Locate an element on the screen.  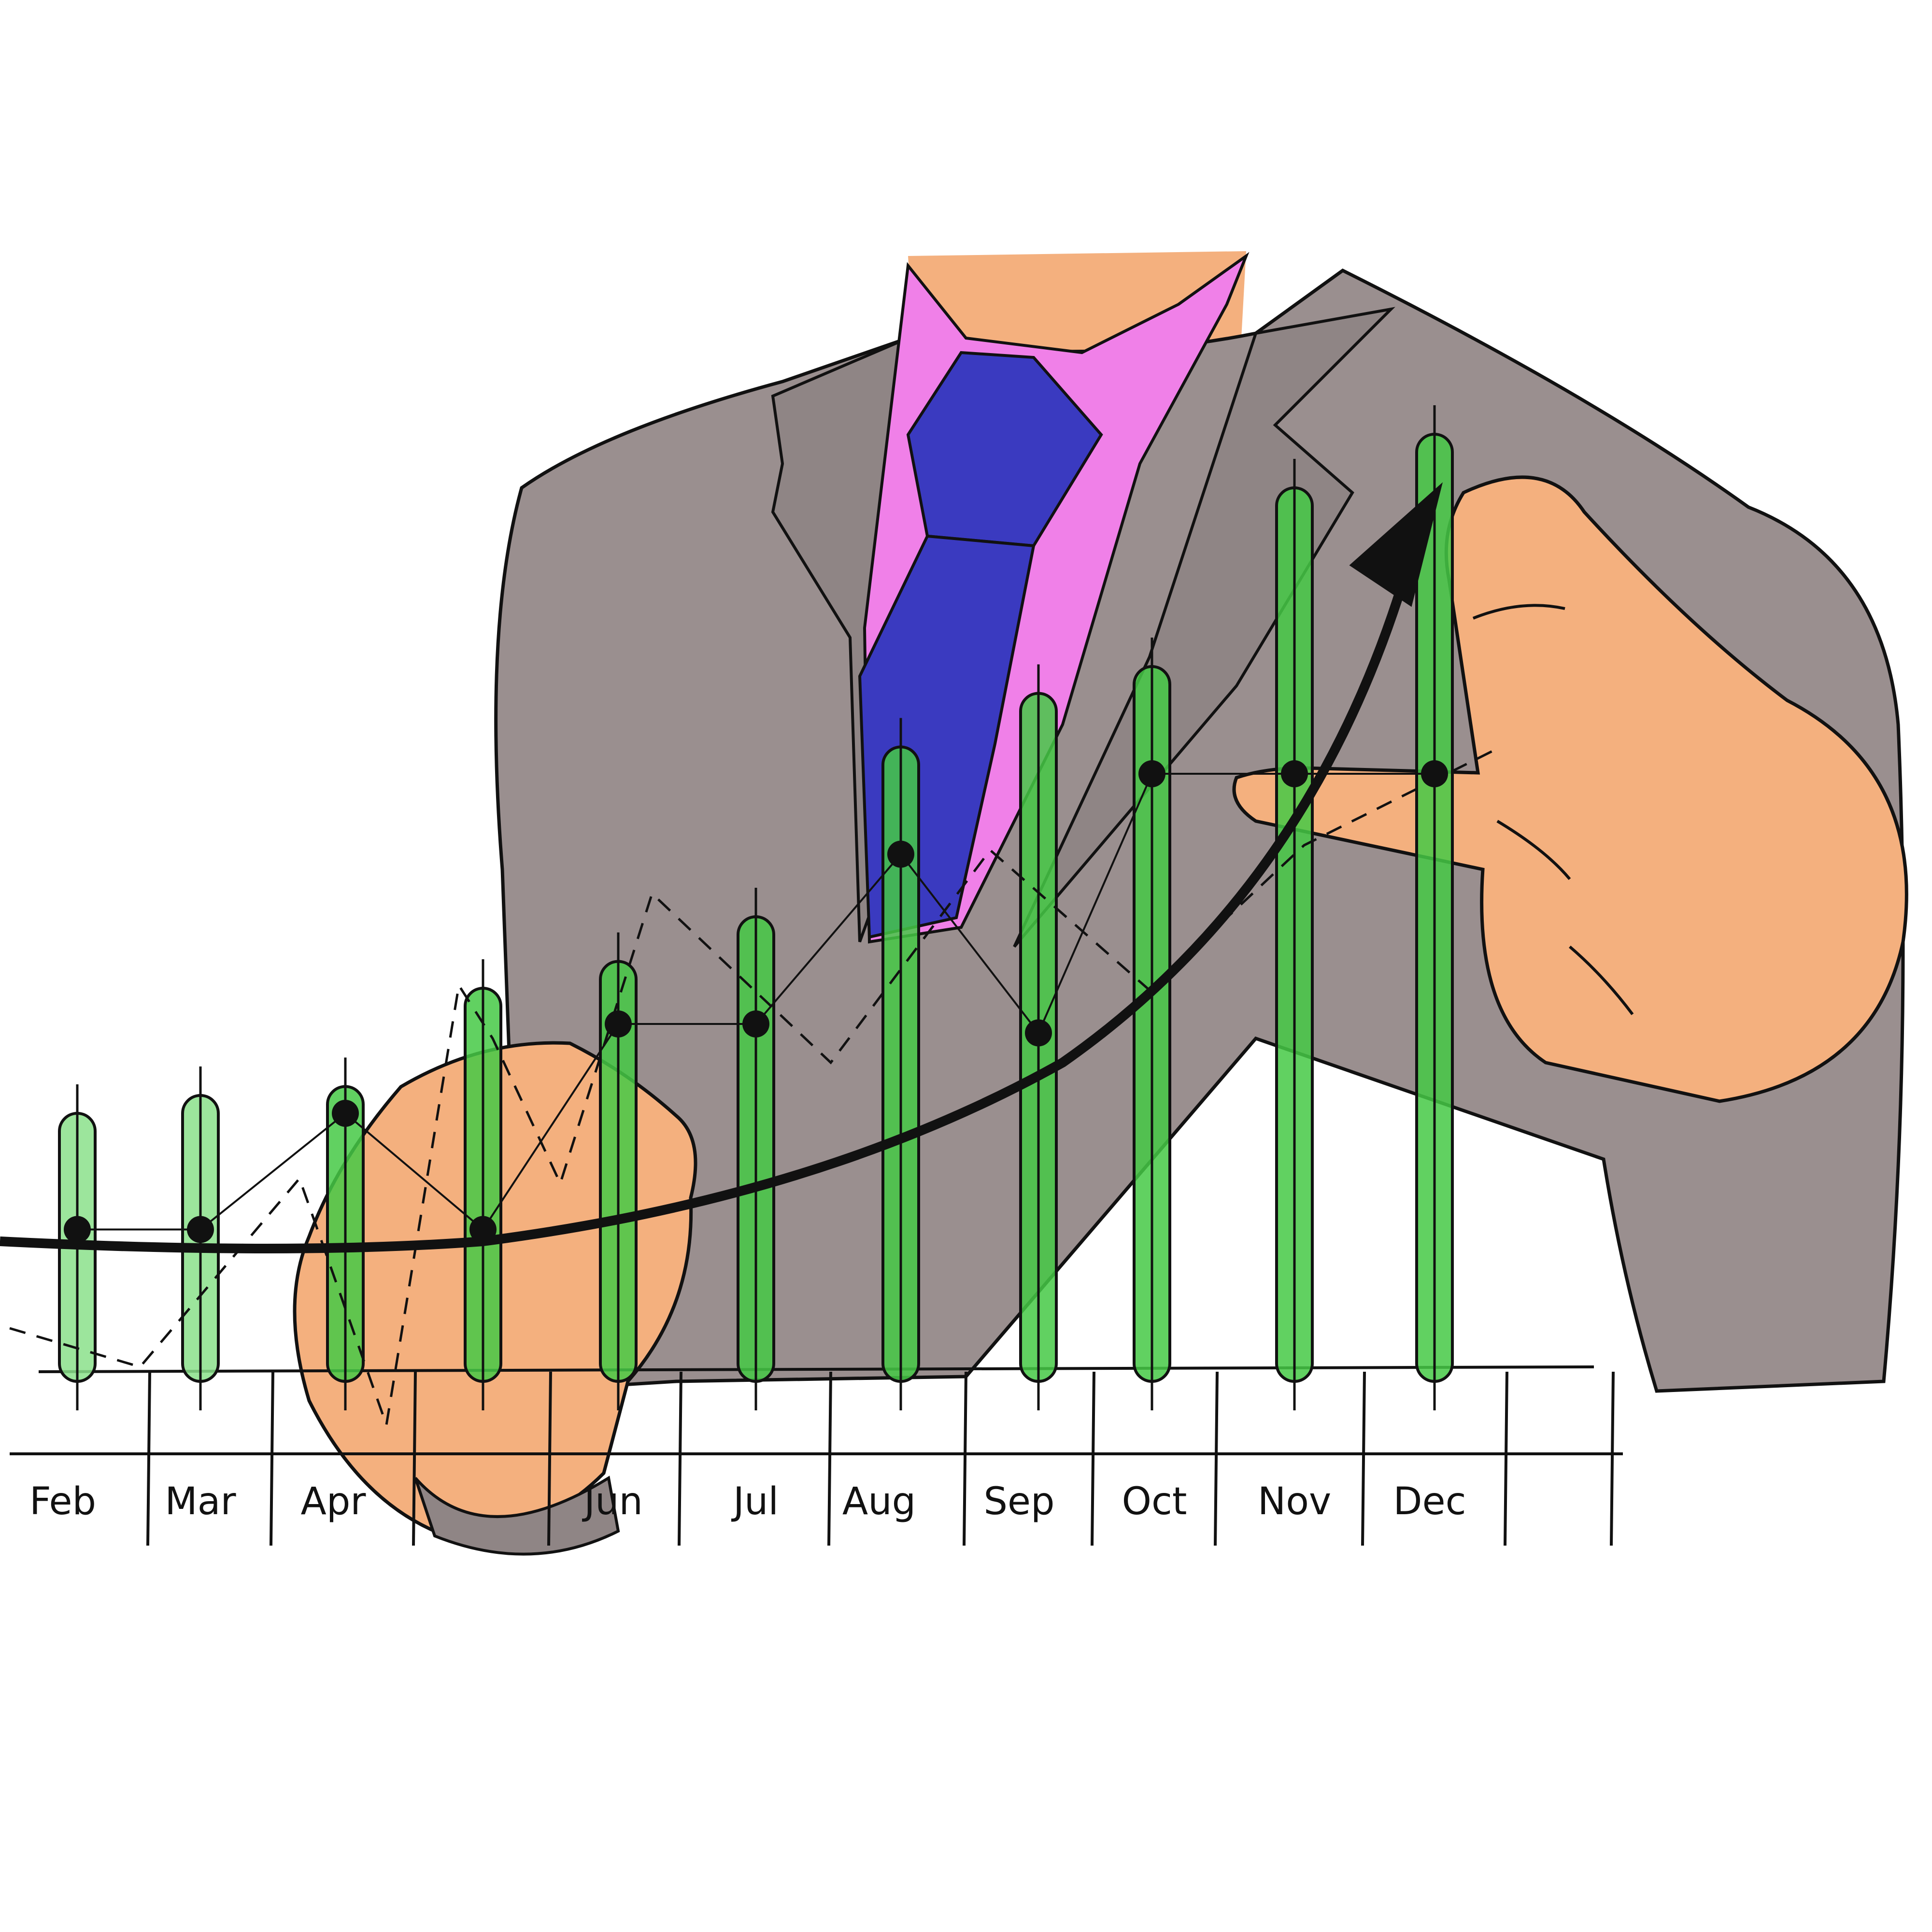
data-point-jun is located at coordinates (618, 1024).